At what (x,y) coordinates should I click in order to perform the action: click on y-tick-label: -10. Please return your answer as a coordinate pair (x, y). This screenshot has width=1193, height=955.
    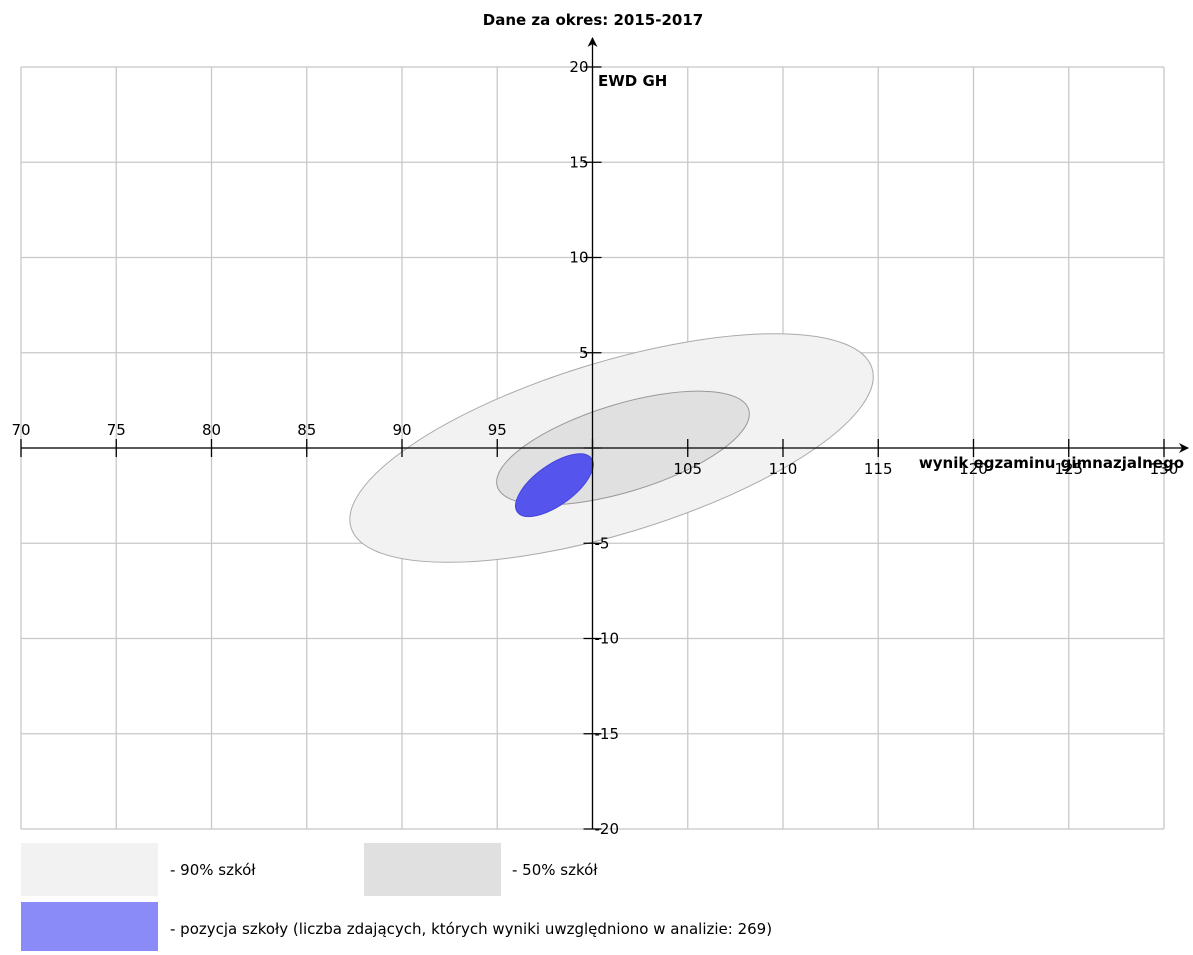
    Looking at the image, I should click on (607, 639).